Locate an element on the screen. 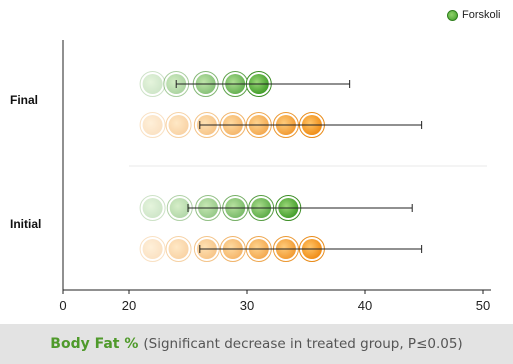 Image resolution: width=513 pixels, height=364 pixels. category-label-initial: Initial is located at coordinates (25, 224).